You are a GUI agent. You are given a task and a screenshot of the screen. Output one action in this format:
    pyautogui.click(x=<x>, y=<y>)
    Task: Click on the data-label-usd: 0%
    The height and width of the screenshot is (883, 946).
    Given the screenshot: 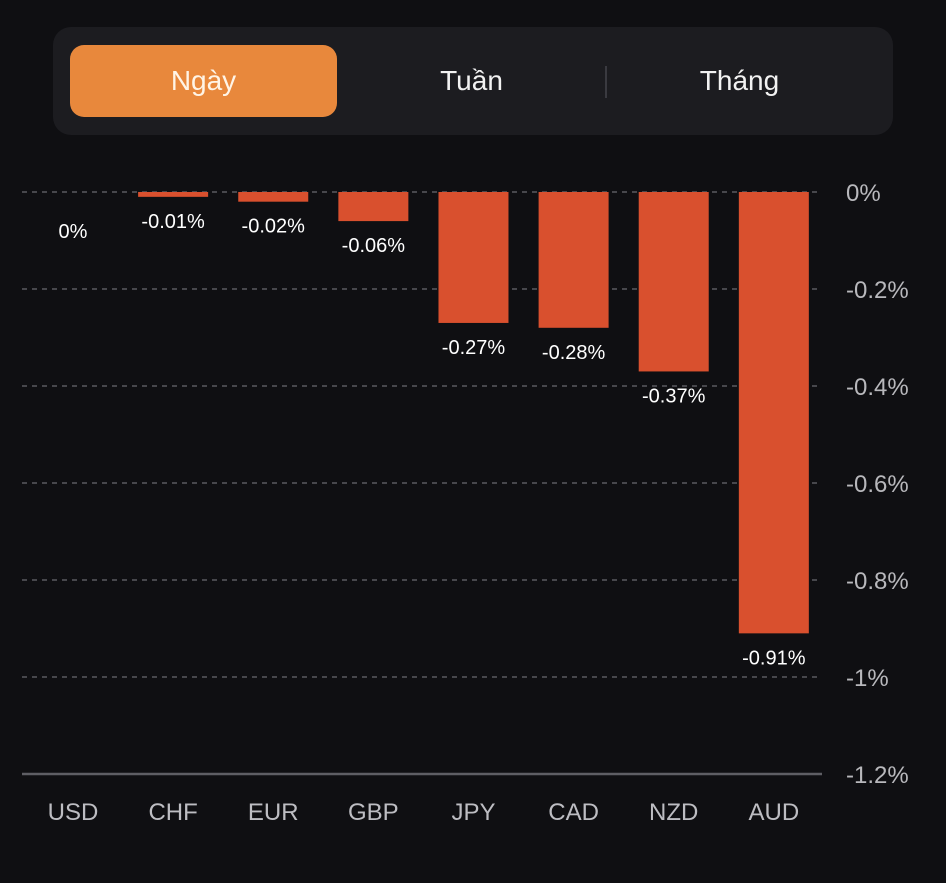 What is the action you would take?
    pyautogui.click(x=73, y=232)
    